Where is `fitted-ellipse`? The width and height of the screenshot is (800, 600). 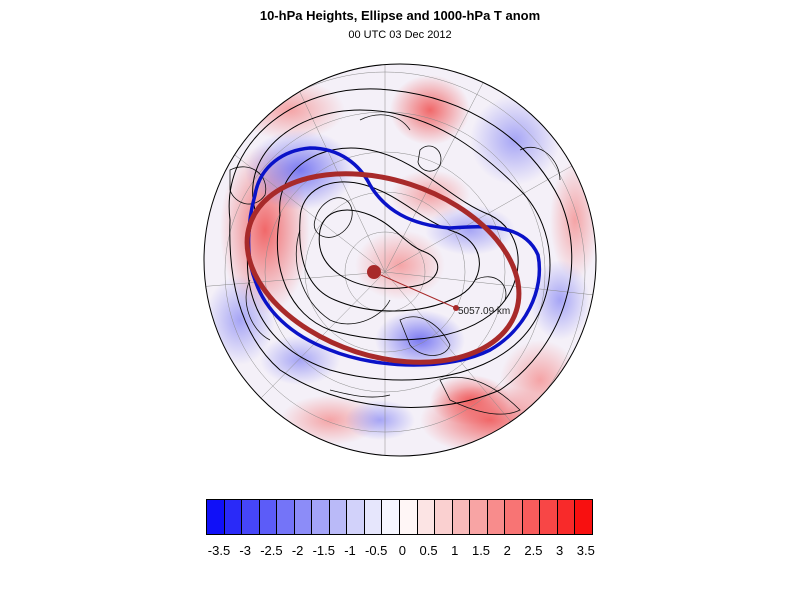 fitted-ellipse is located at coordinates (383, 268).